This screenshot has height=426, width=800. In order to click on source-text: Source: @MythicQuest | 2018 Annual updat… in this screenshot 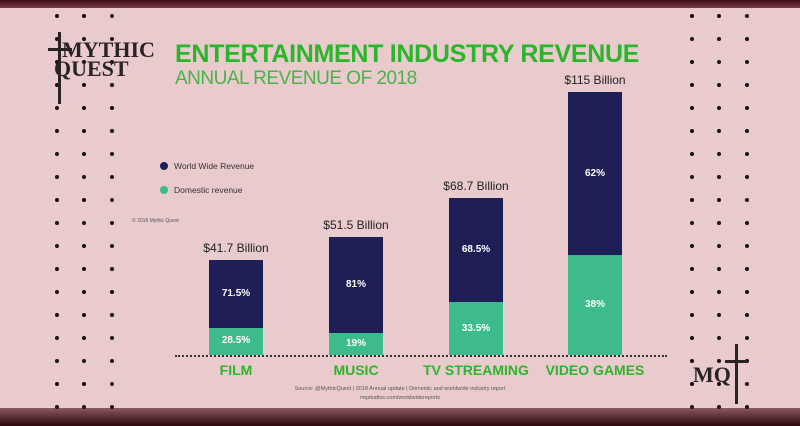, I will do `click(400, 389)`.